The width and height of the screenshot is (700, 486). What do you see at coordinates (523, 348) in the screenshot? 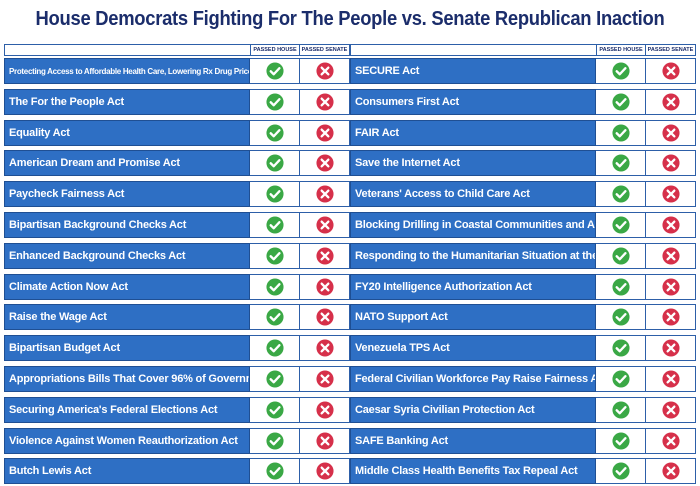
I see `table-row: Venezuela TPS Act` at bounding box center [523, 348].